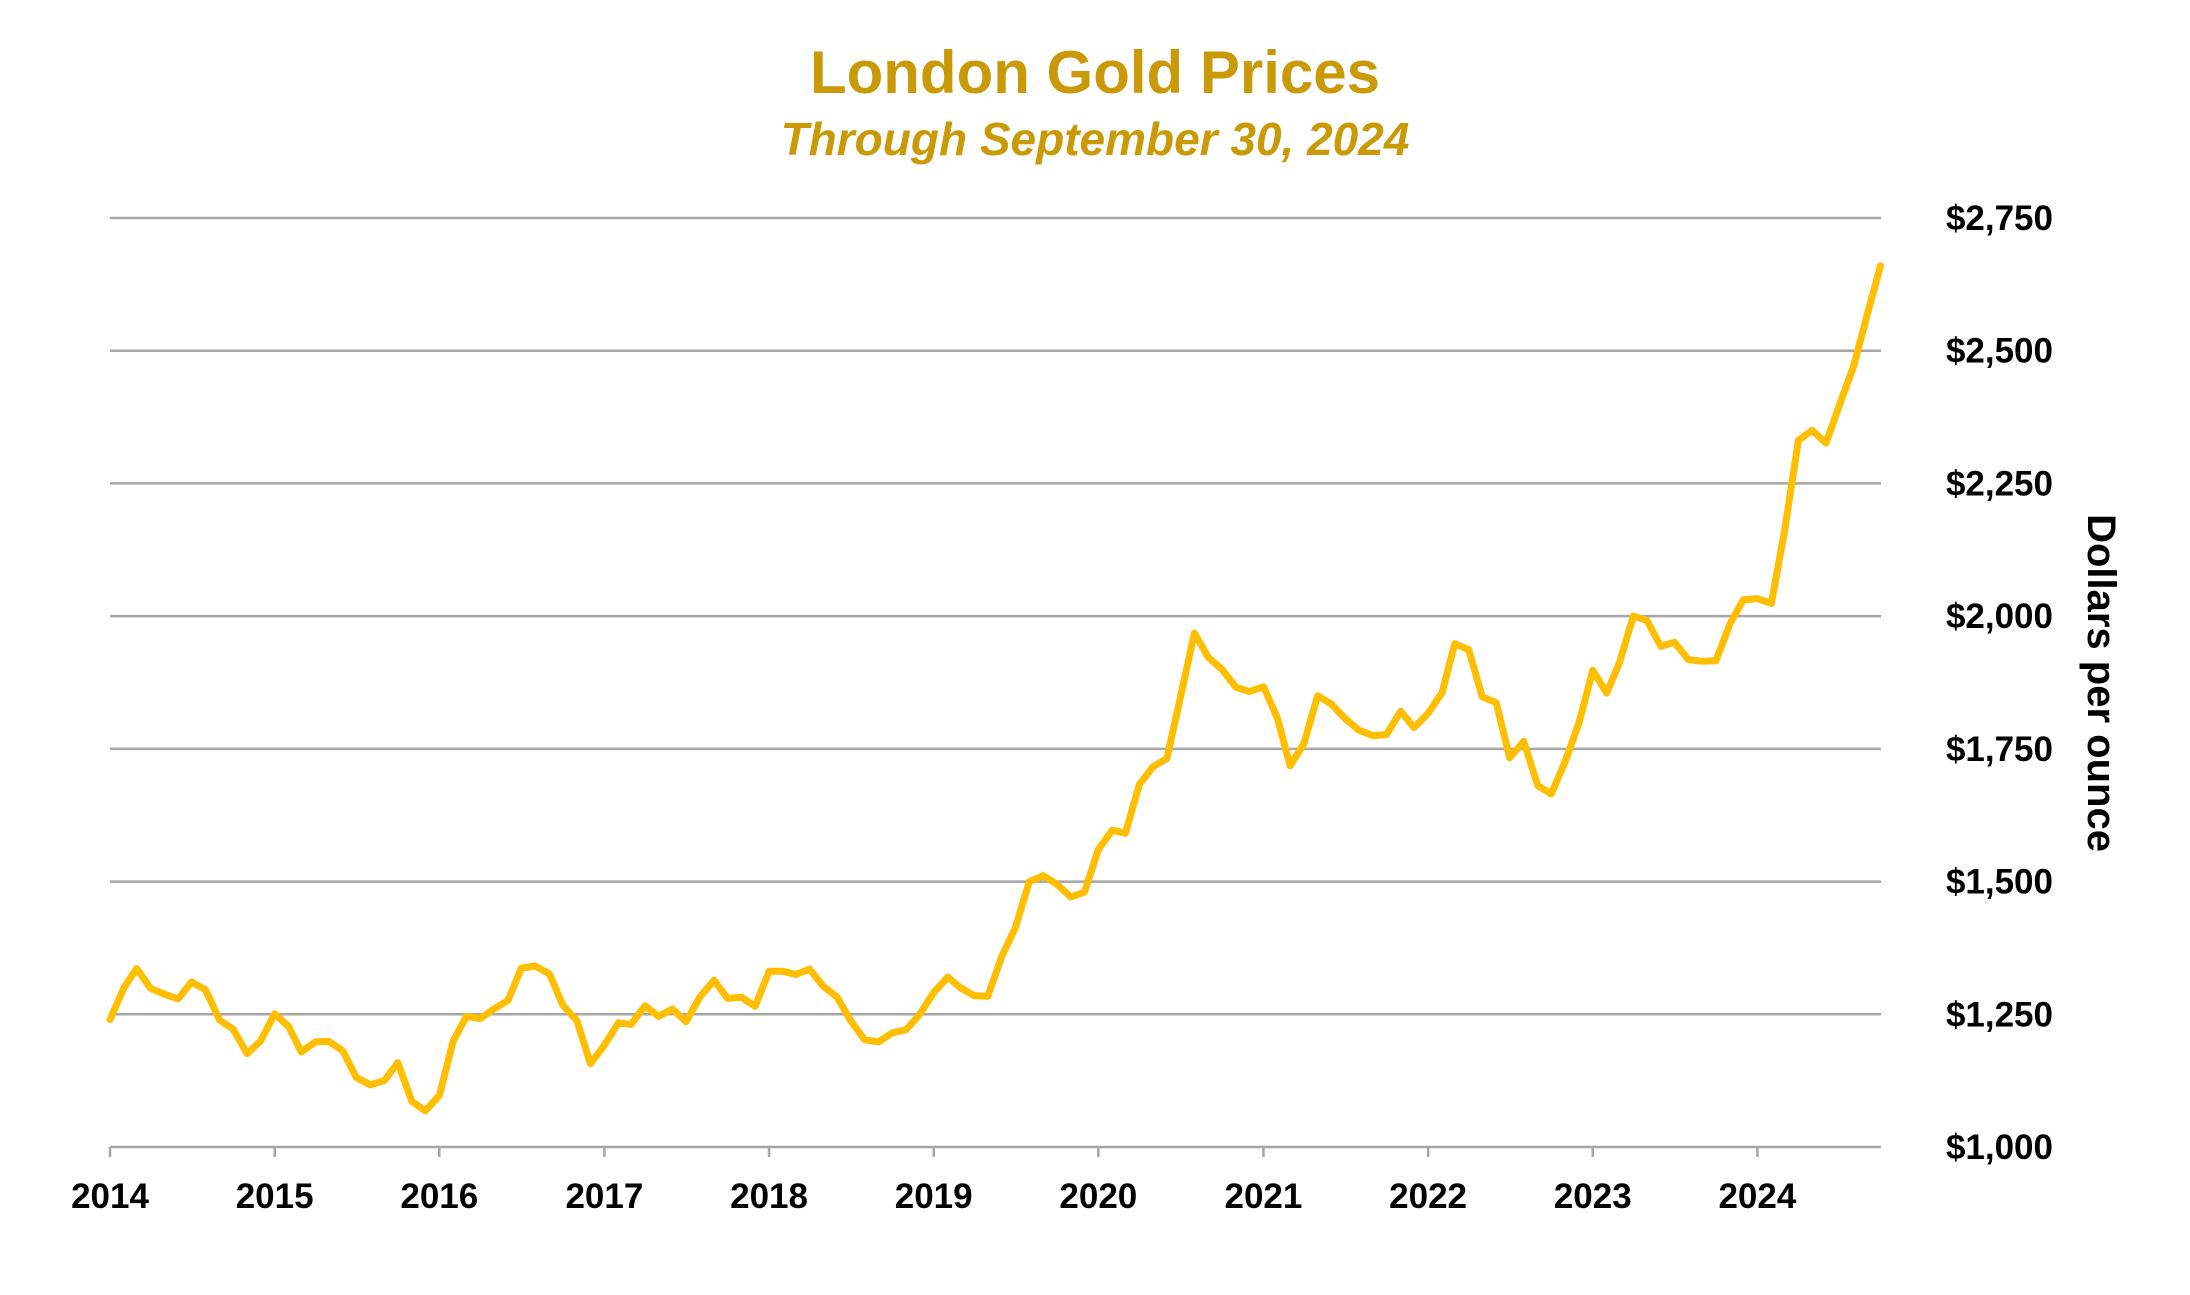 This screenshot has width=2190, height=1295. Describe the element at coordinates (1593, 1196) in the screenshot. I see `x-tick-label: 2023` at that location.